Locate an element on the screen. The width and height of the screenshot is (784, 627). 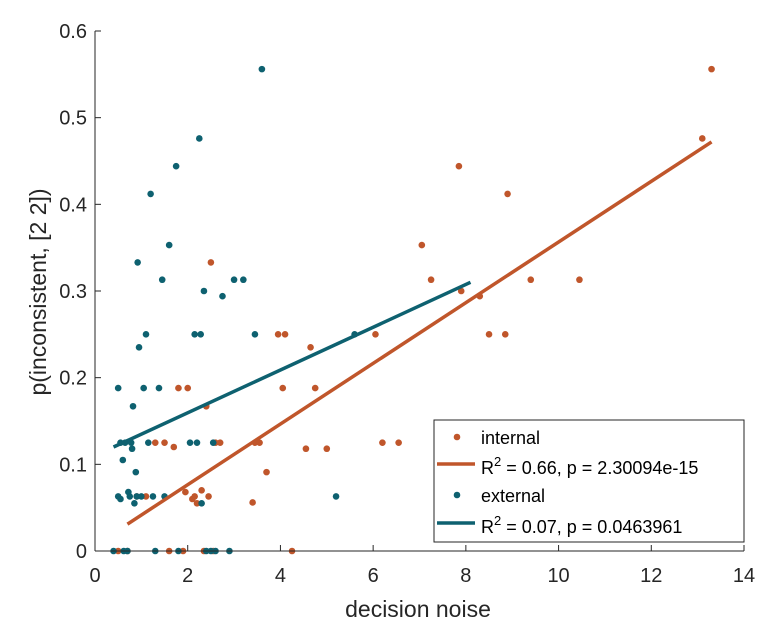
legend-external-fit-superscript: 2 is located at coordinates (497, 520).